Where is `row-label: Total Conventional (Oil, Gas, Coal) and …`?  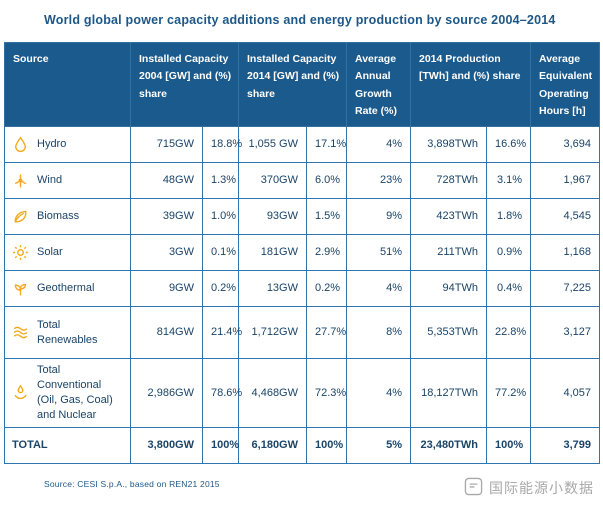 row-label: Total Conventional (Oil, Gas, Coal) and … is located at coordinates (75, 392).